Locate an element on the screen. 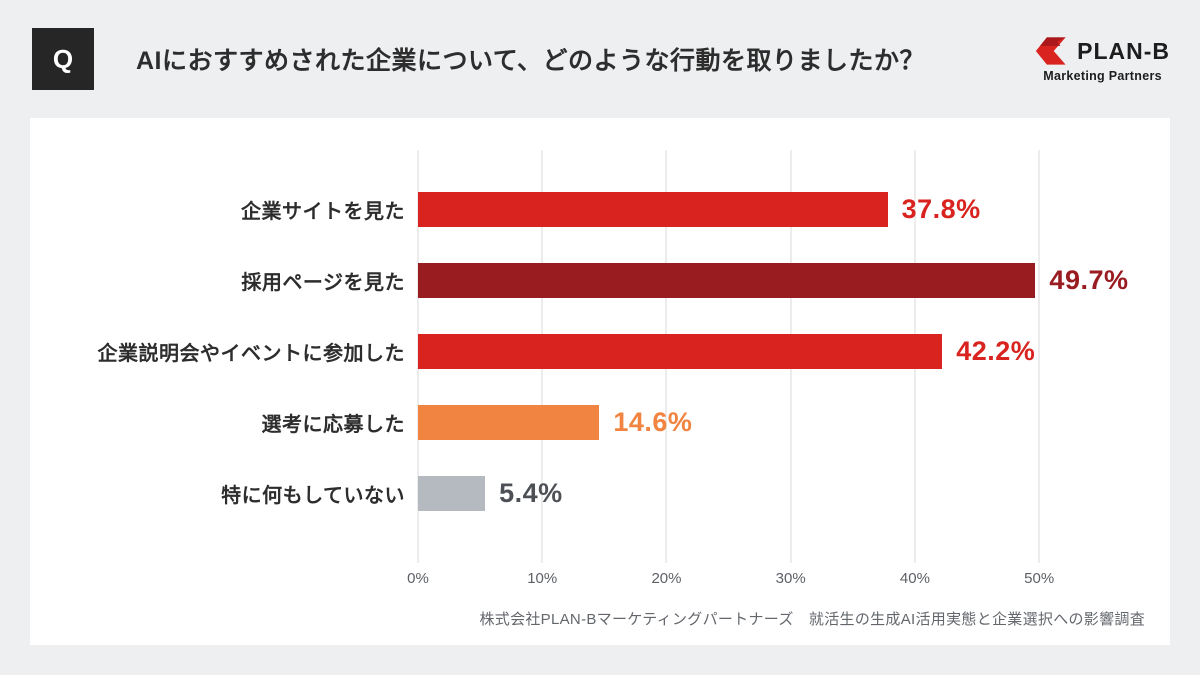 This screenshot has width=1200, height=675. chart-row: 企業サイトを見た 37.8% is located at coordinates (600, 209).